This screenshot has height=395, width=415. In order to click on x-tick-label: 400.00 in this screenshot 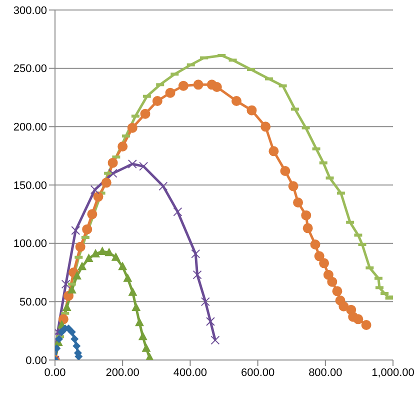, I will do `click(190, 372)`.